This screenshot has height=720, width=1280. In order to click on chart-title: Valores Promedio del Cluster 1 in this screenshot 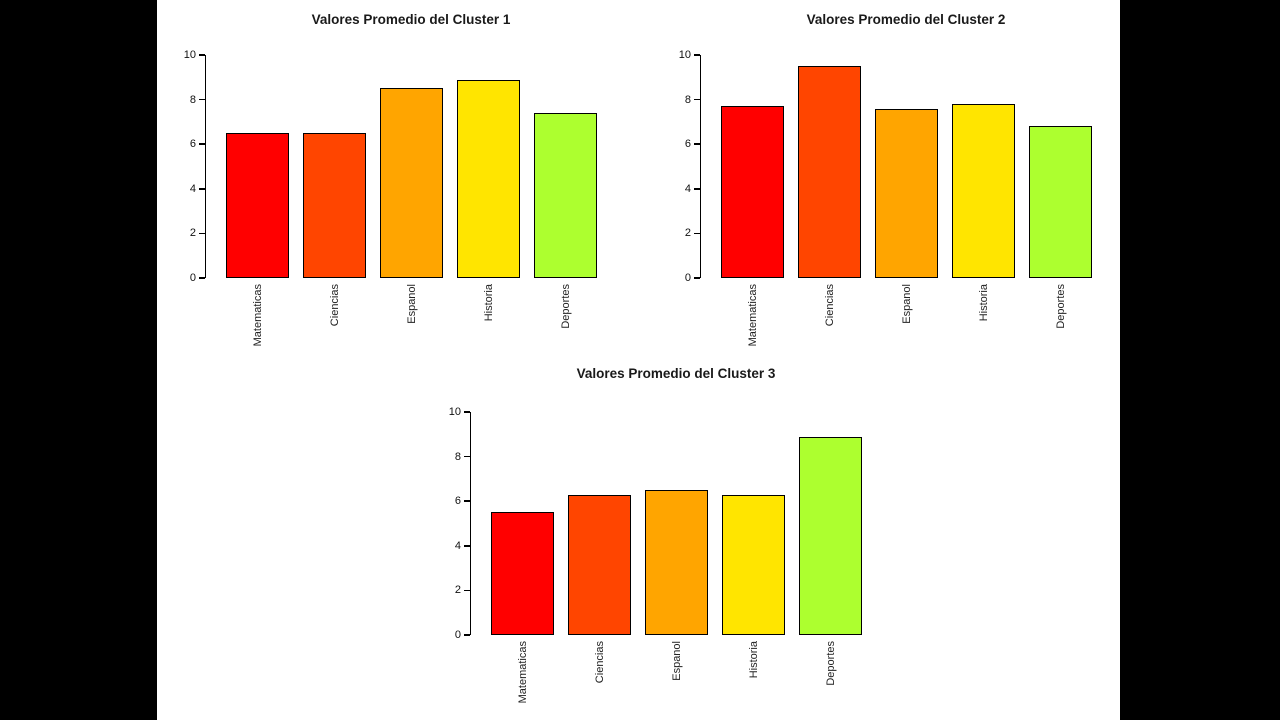, I will do `click(411, 19)`.